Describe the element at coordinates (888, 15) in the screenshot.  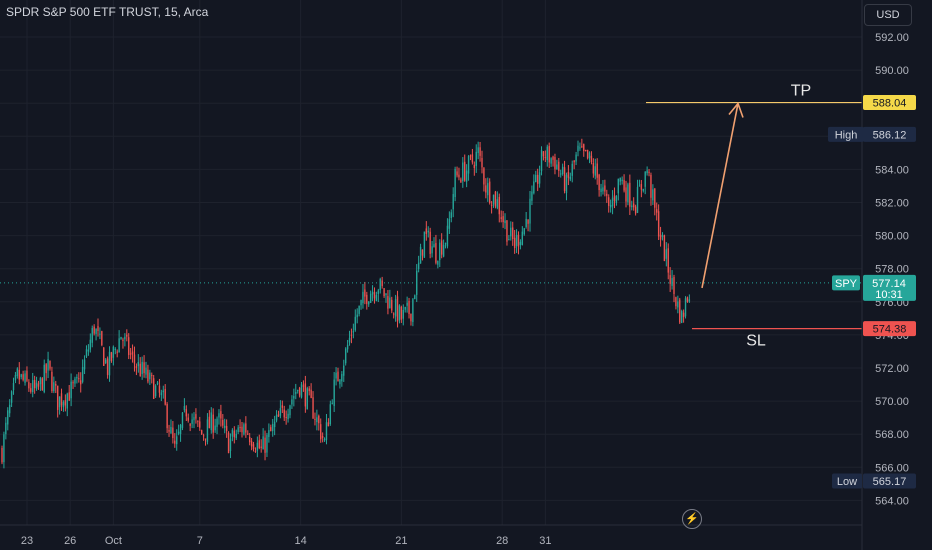
I see `currency-button: USD` at that location.